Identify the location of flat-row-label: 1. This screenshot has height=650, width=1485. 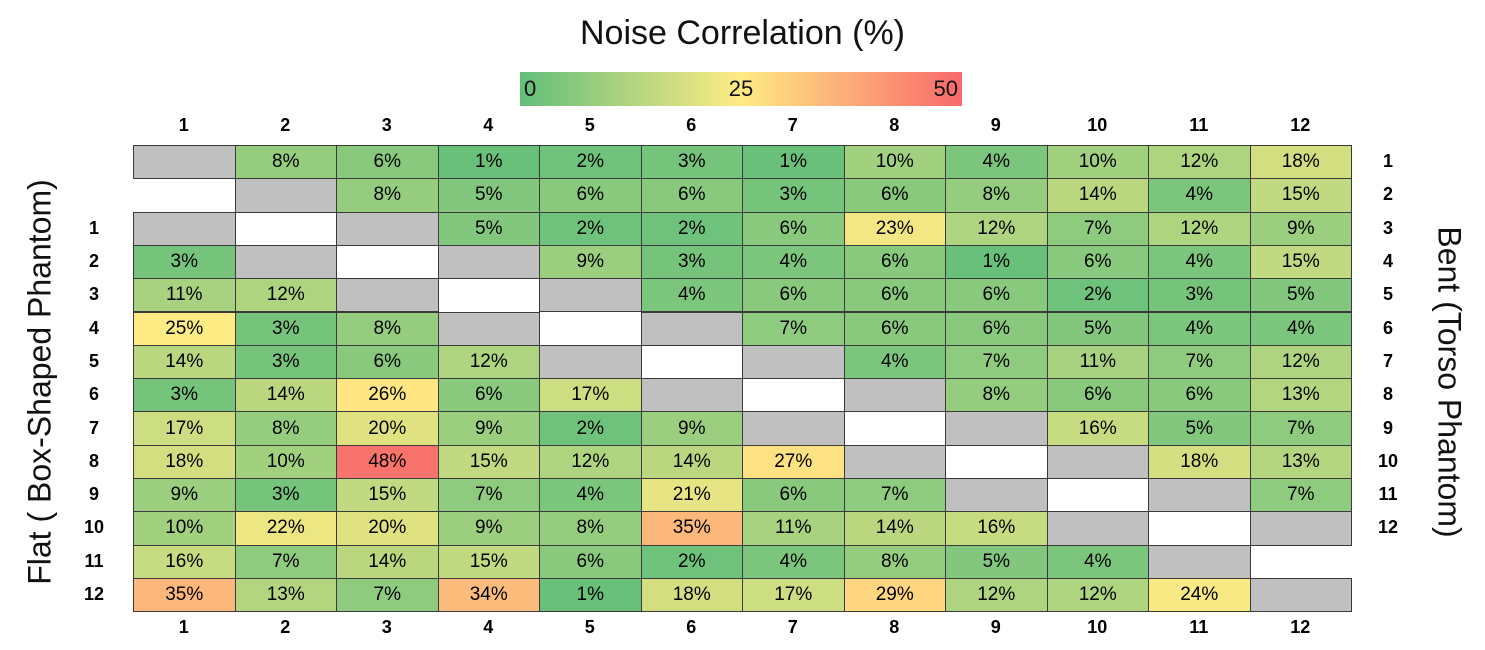
(93, 227).